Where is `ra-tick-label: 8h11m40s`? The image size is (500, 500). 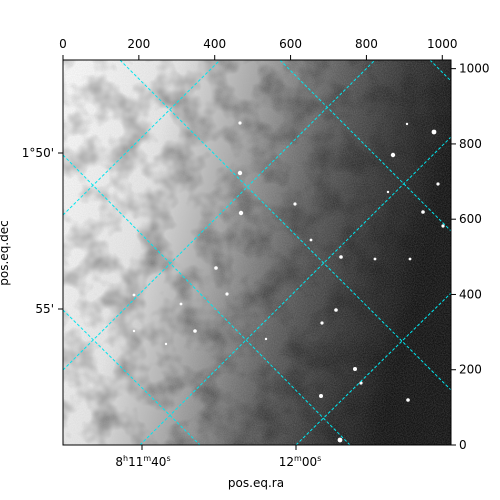 ra-tick-label: 8h11m40s is located at coordinates (142, 461).